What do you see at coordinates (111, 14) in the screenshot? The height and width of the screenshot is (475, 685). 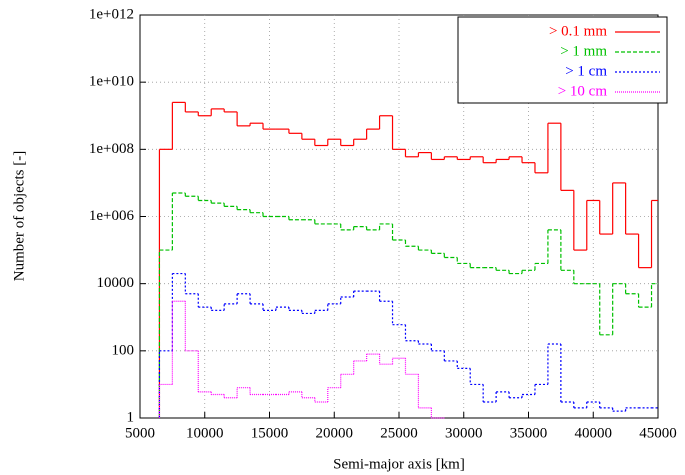 I see `y-tick-label: 1e+012` at bounding box center [111, 14].